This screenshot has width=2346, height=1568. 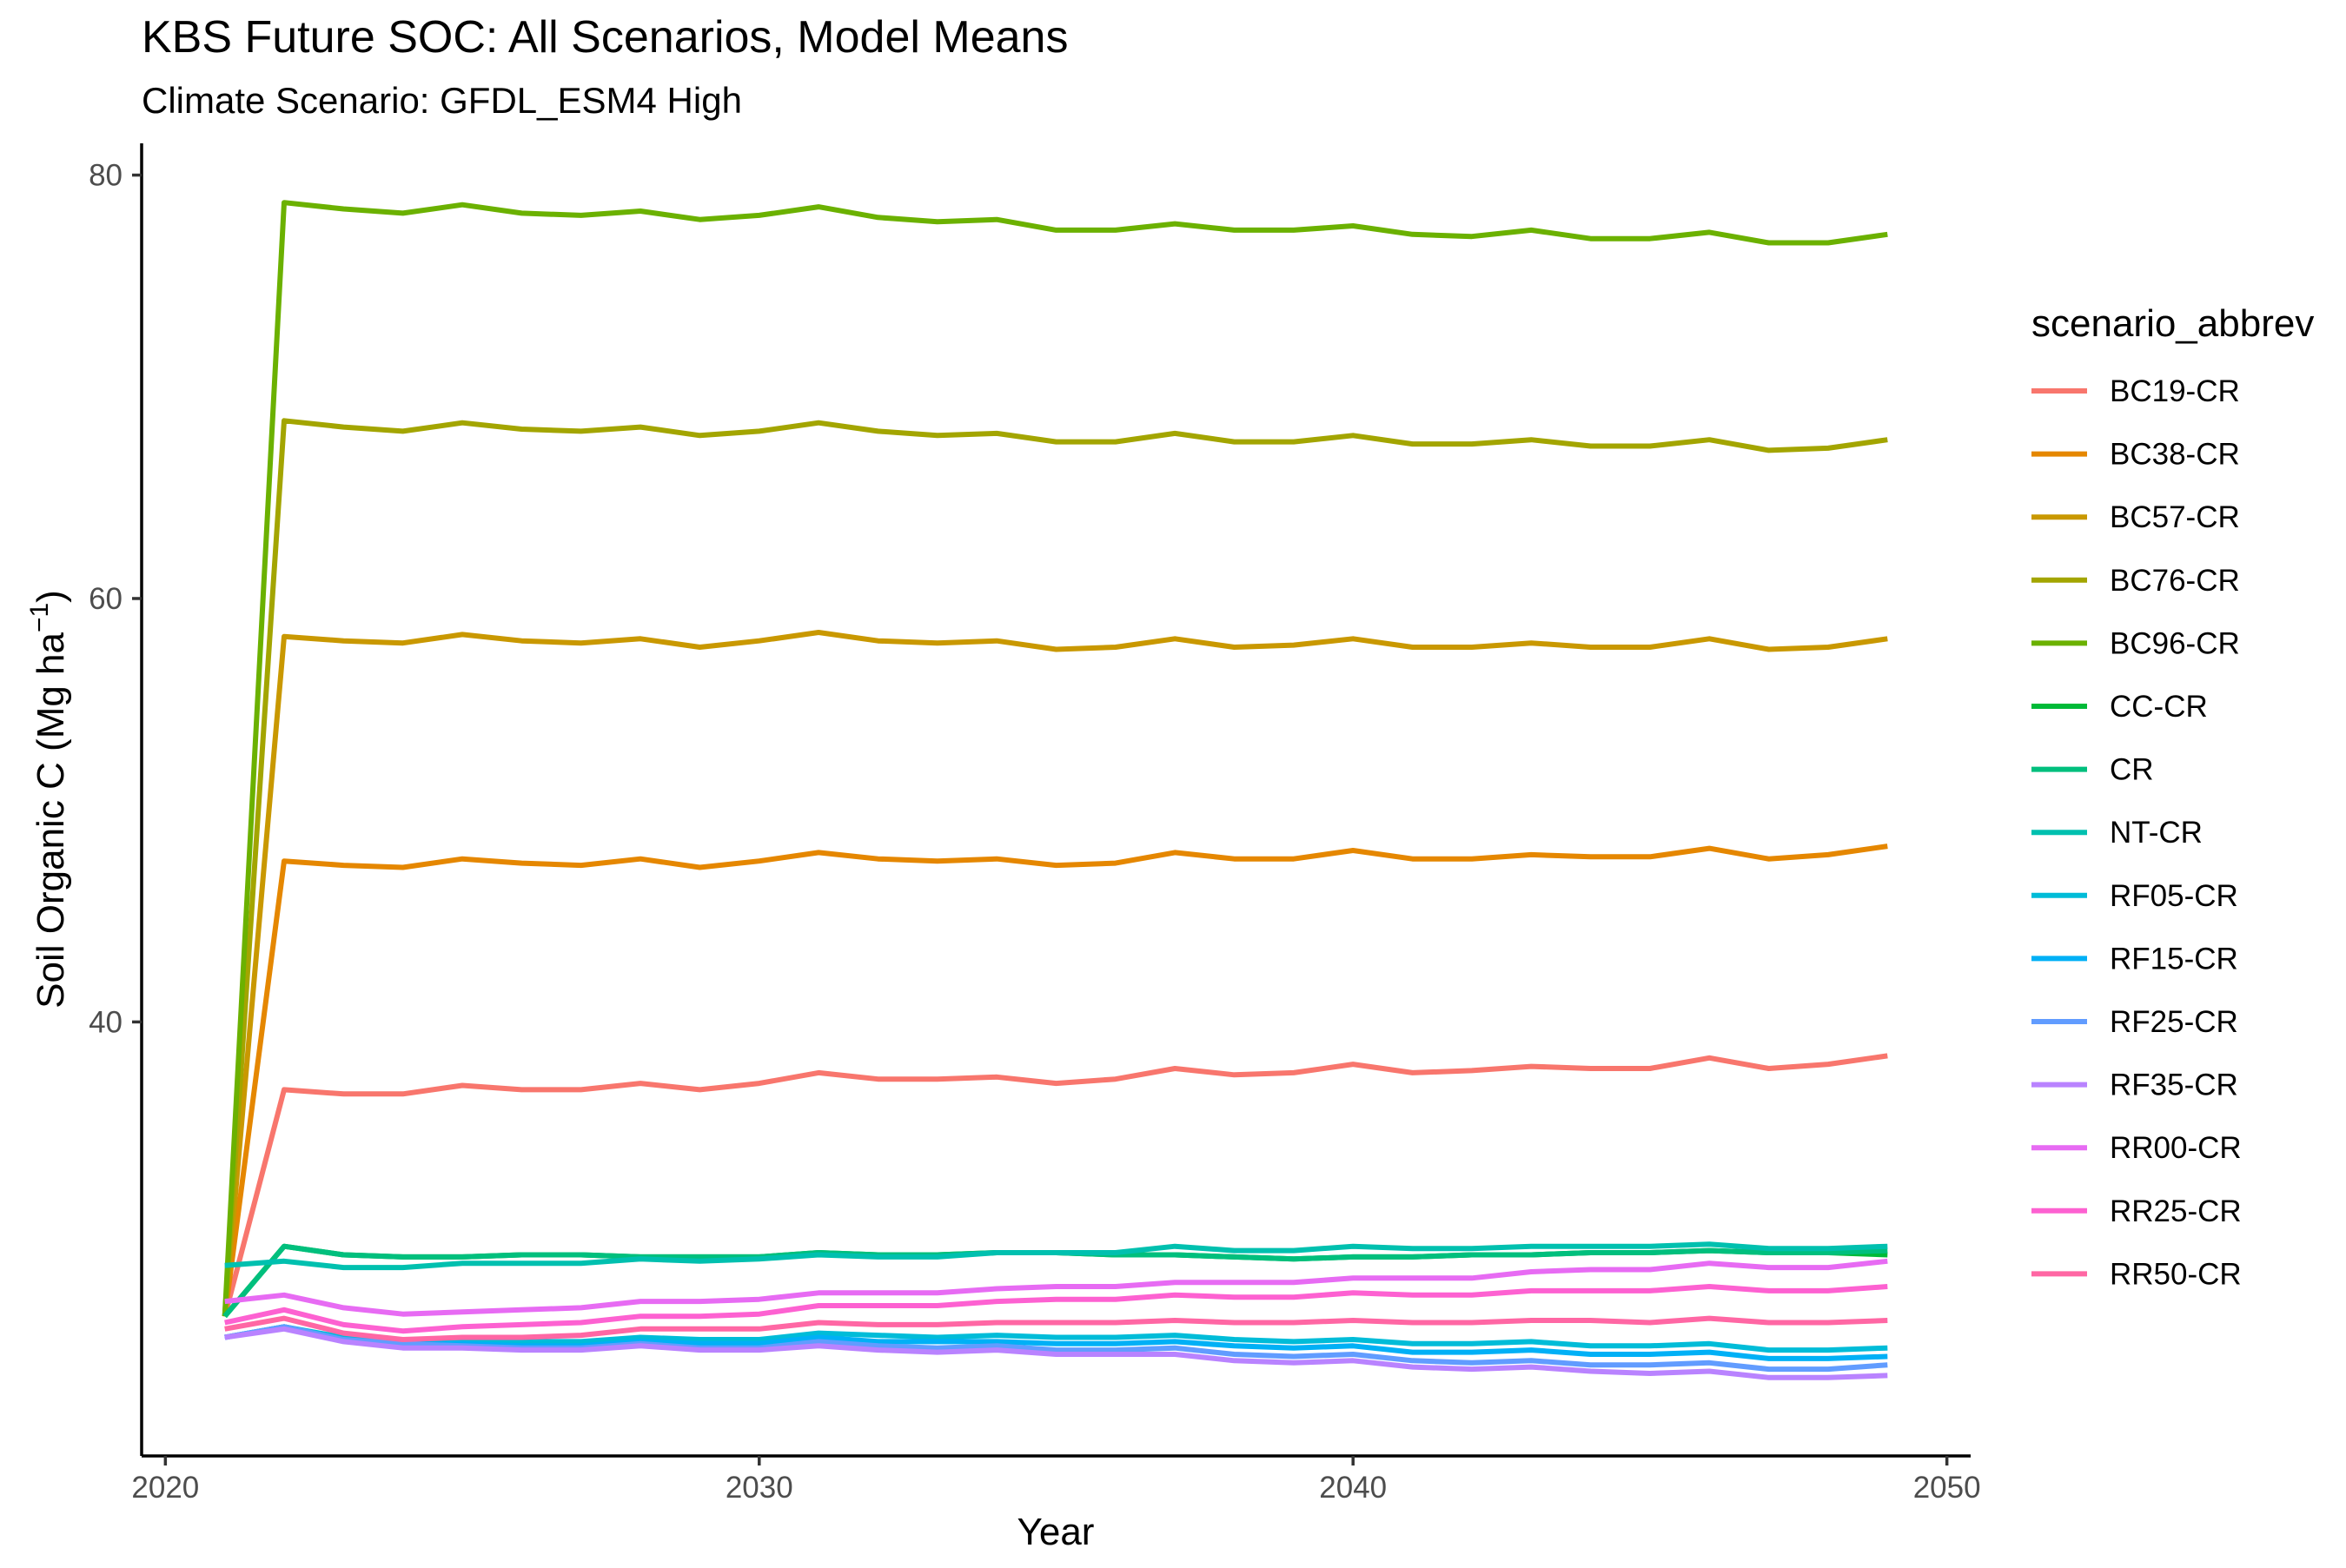 What do you see at coordinates (760, 1488) in the screenshot?
I see `x-tick-label-2030: 2030` at bounding box center [760, 1488].